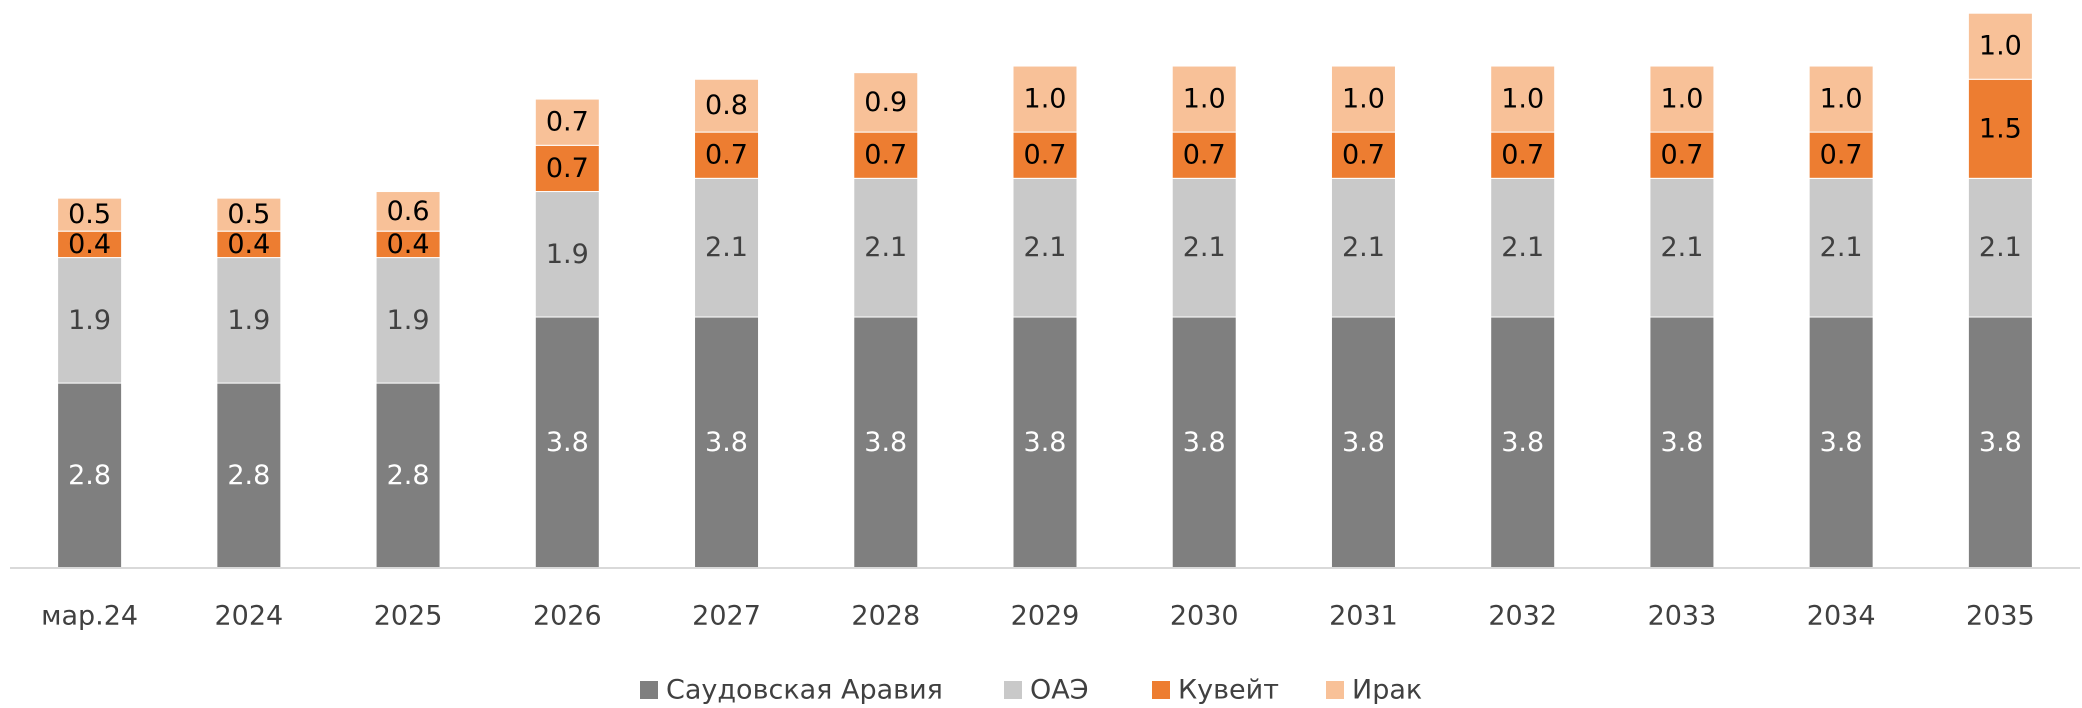 The height and width of the screenshot is (708, 2082). Describe the element at coordinates (804, 690) in the screenshot. I see `legend-label: Саудовская Аравия` at that location.